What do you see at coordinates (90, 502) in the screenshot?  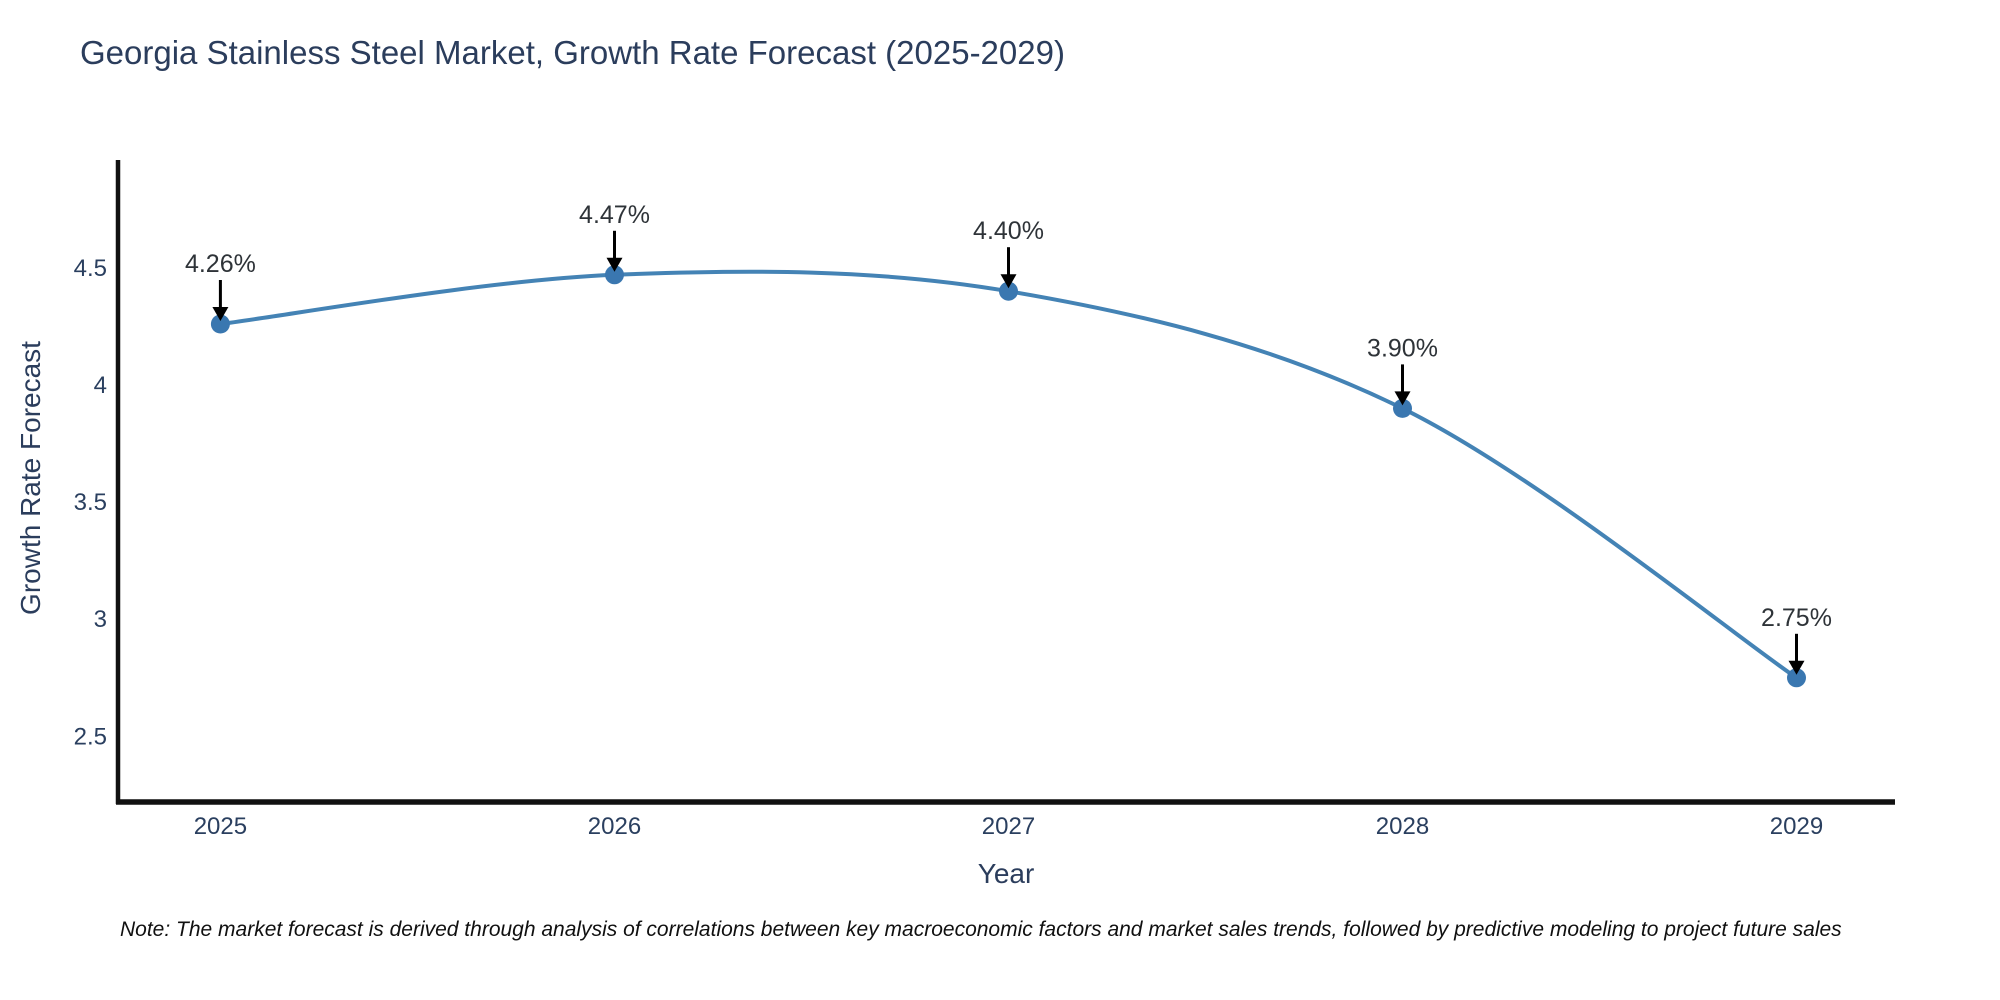 I see `y-tick-label: 3.5` at bounding box center [90, 502].